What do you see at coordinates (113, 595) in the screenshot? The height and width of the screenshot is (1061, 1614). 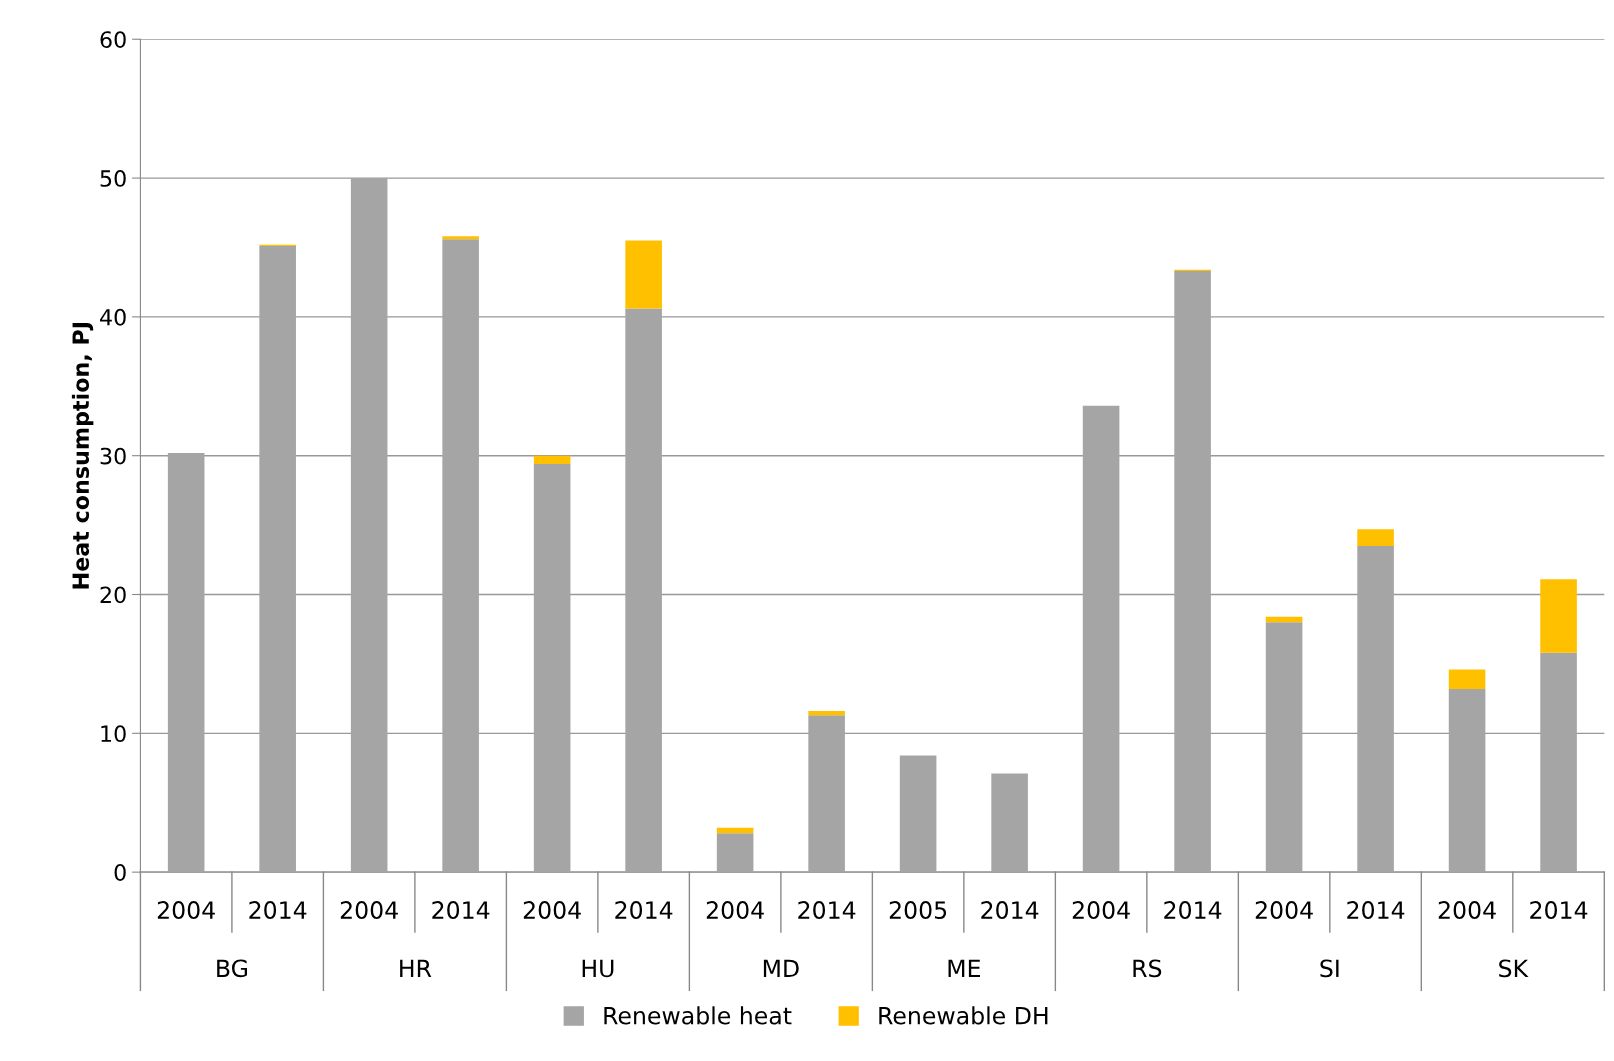 I see `y-tick-label: 20` at bounding box center [113, 595].